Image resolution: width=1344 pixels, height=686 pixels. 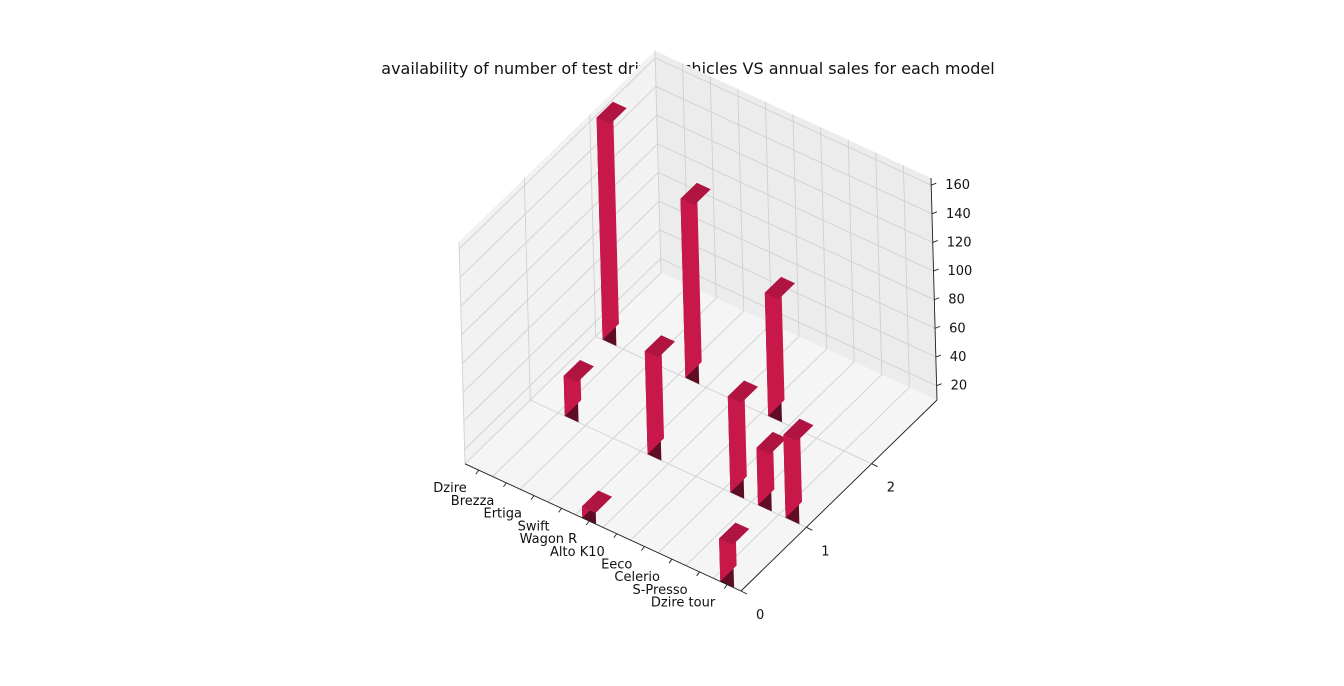 What do you see at coordinates (603, 527) in the screenshot?
I see `x-axis-line` at bounding box center [603, 527].